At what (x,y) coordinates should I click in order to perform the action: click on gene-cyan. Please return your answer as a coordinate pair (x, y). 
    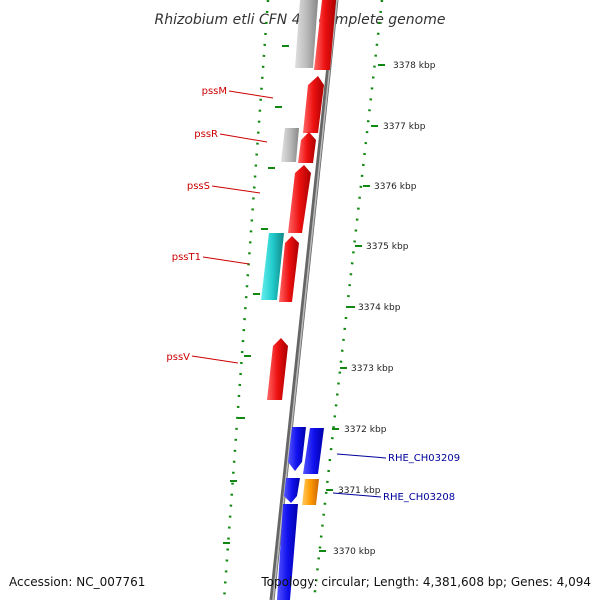
    Looking at the image, I should click on (272, 266).